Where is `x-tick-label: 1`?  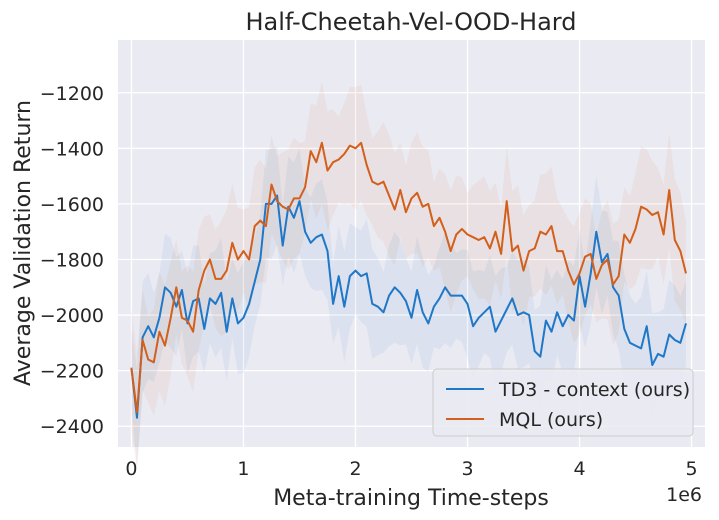
x-tick-label: 1 is located at coordinates (243, 469).